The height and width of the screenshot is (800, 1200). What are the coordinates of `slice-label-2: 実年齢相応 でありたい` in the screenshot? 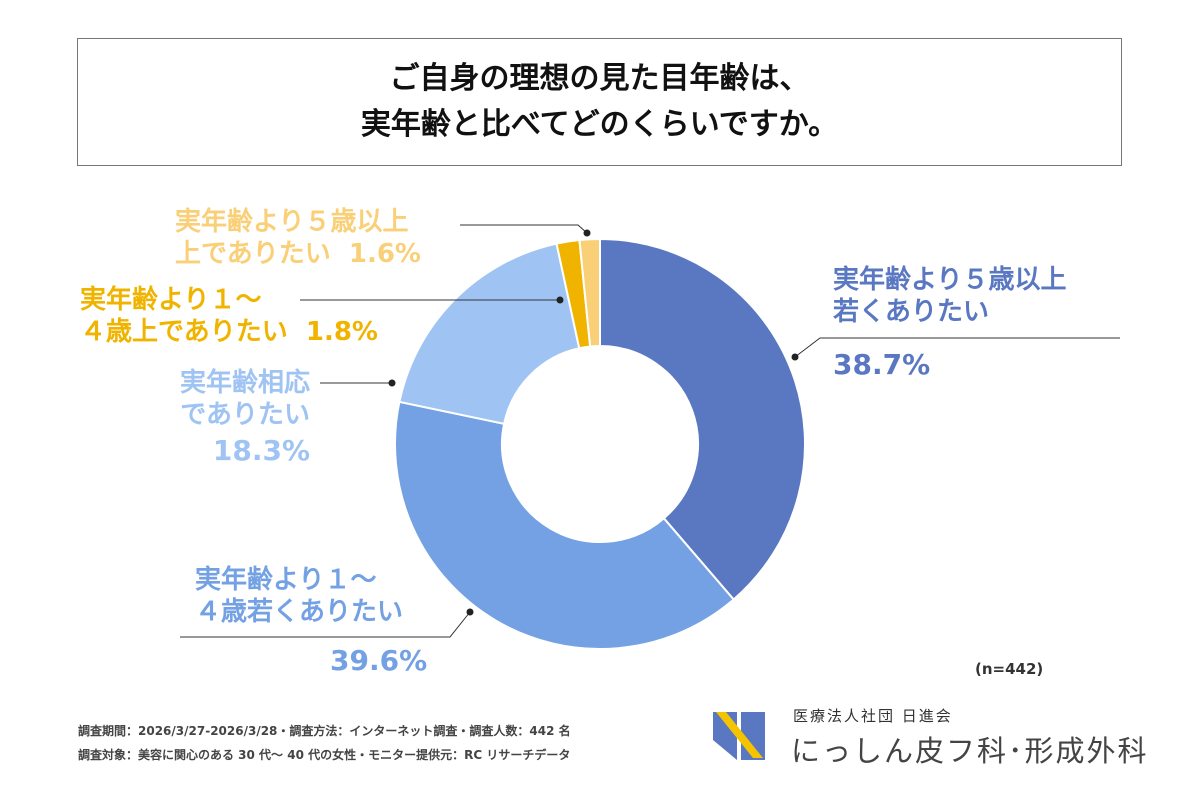 It's located at (244, 399).